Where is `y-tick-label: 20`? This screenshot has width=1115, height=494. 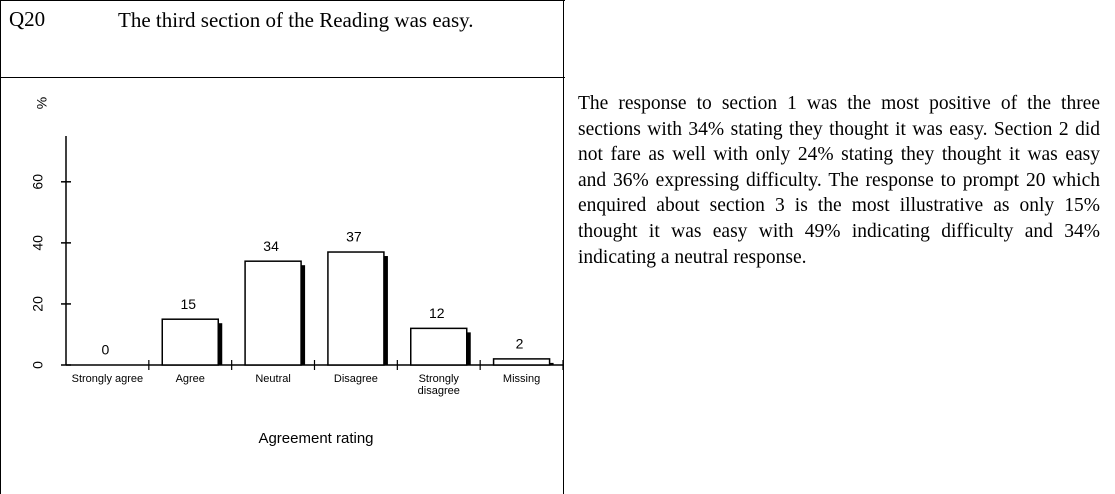 y-tick-label: 20 is located at coordinates (38, 304).